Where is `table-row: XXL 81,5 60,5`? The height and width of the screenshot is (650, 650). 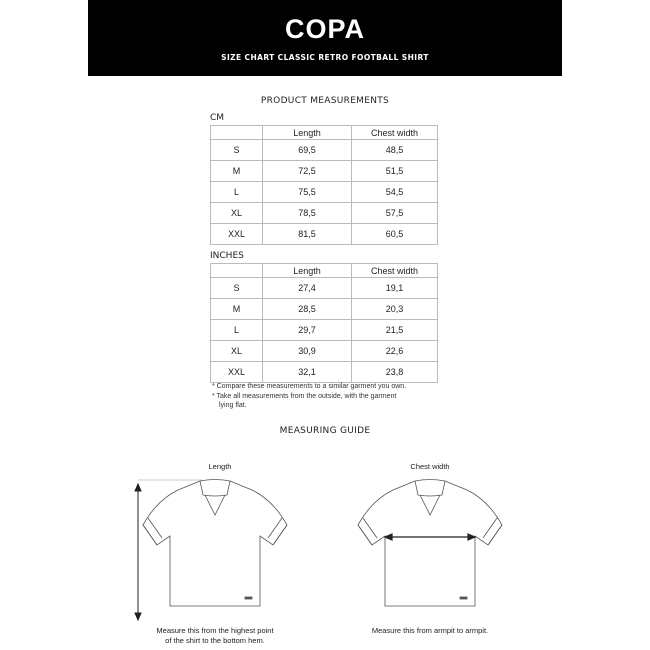
table-row: XXL 81,5 60,5 is located at coordinates (324, 234).